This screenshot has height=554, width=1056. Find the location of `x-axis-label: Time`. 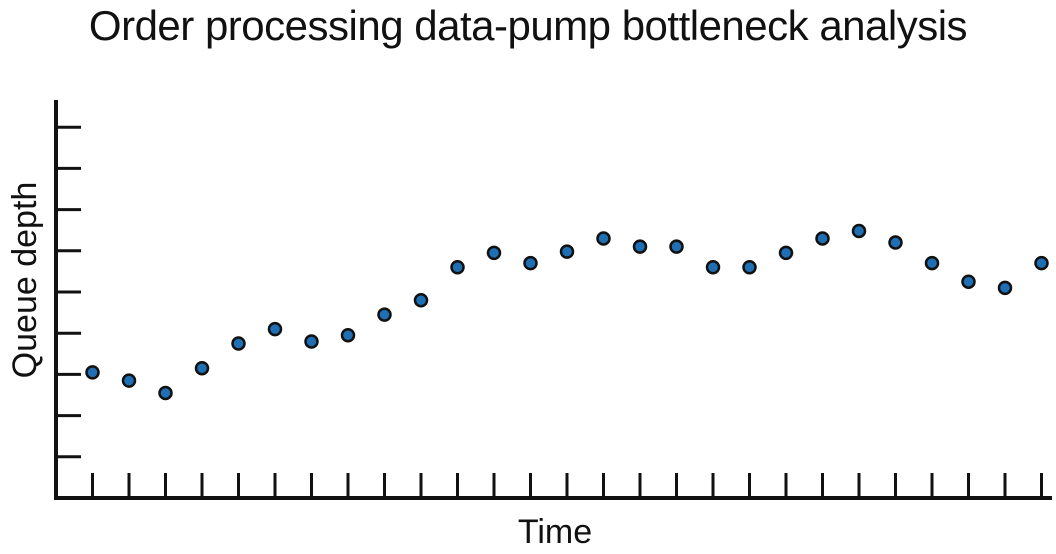

x-axis-label: Time is located at coordinates (555, 532).